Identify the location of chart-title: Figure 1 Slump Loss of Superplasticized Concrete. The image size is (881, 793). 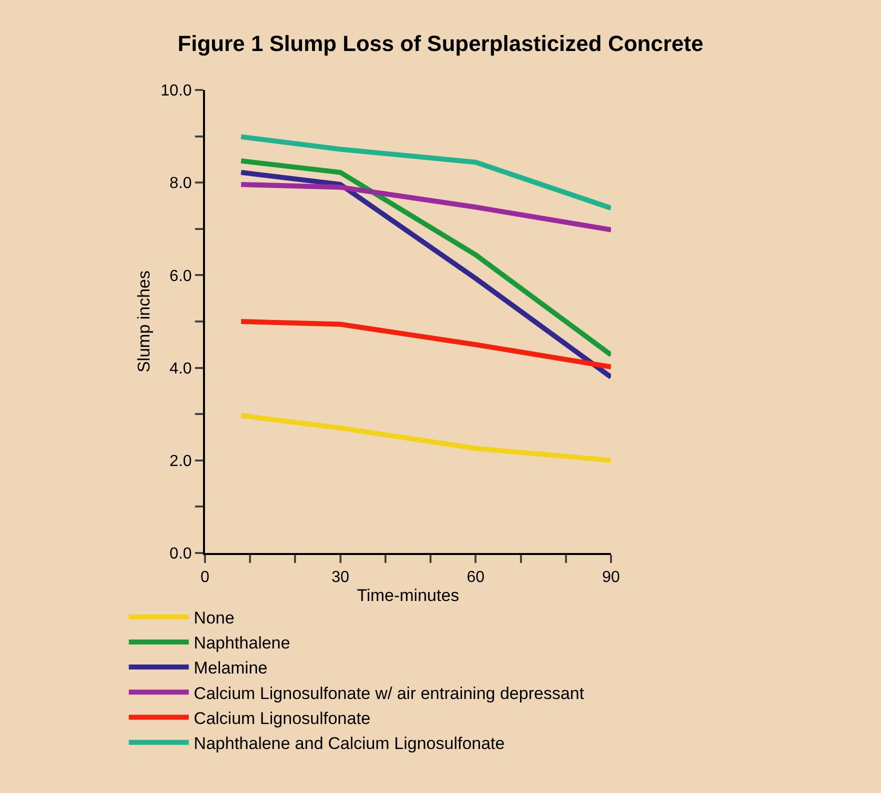
(441, 43).